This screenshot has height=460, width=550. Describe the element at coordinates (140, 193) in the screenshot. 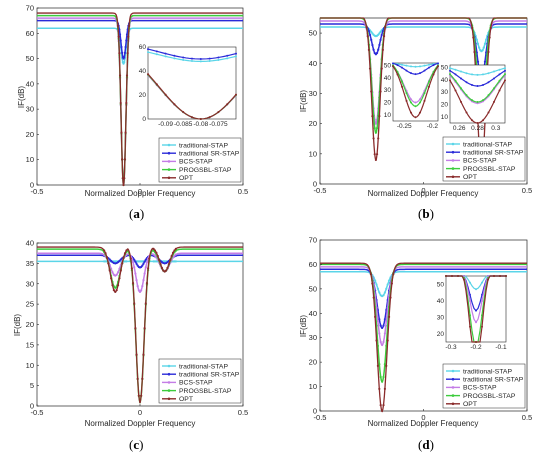

I see `xlabel-a: Normalized Doppler Frequency` at that location.